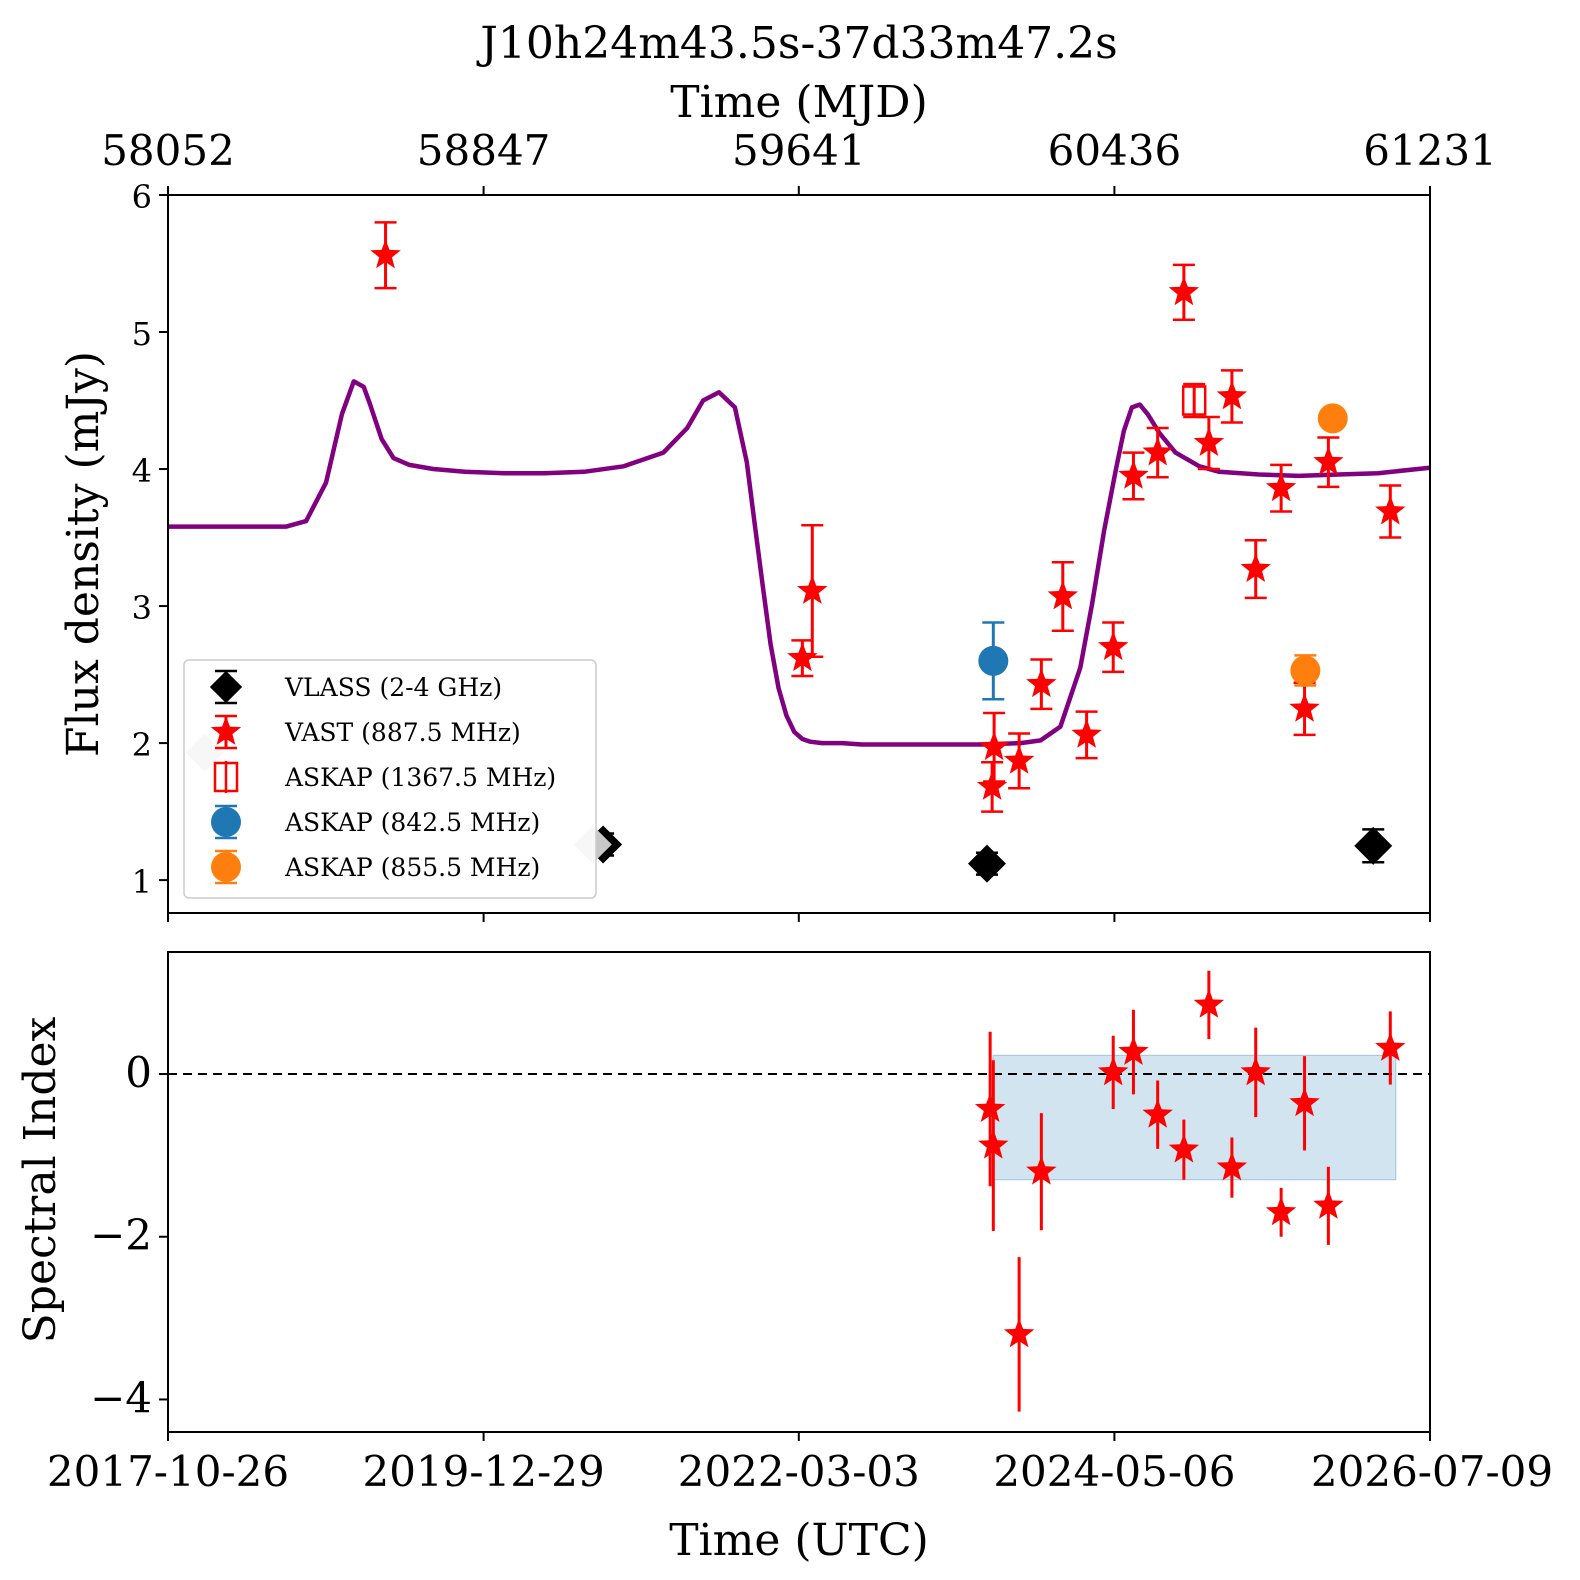 The image size is (1580, 1580). I want to click on bottom-x-tick-label-3: 2024-05-06, so click(1114, 1471).